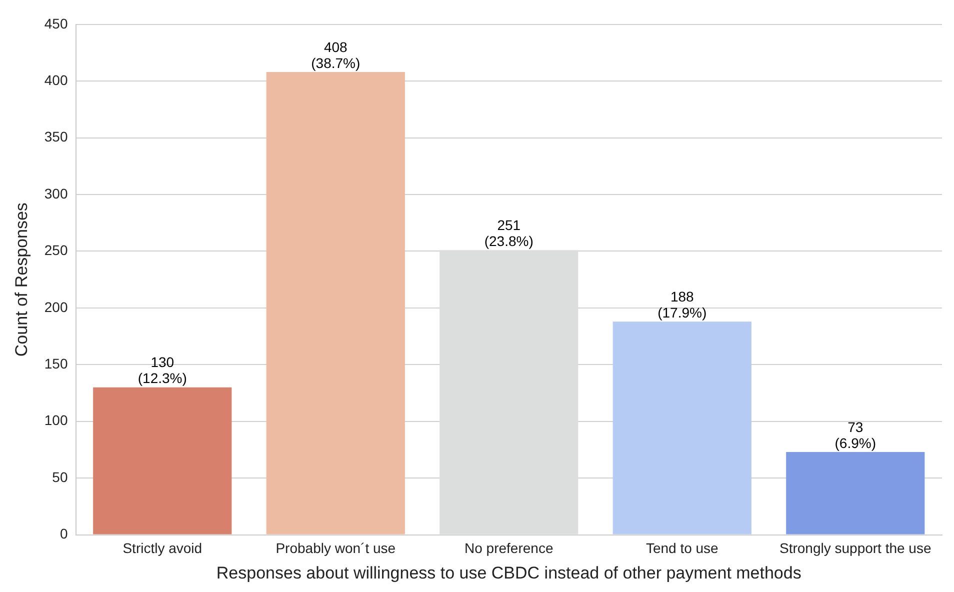 The image size is (954, 592). I want to click on data-label: 188 (17.9%), so click(682, 304).